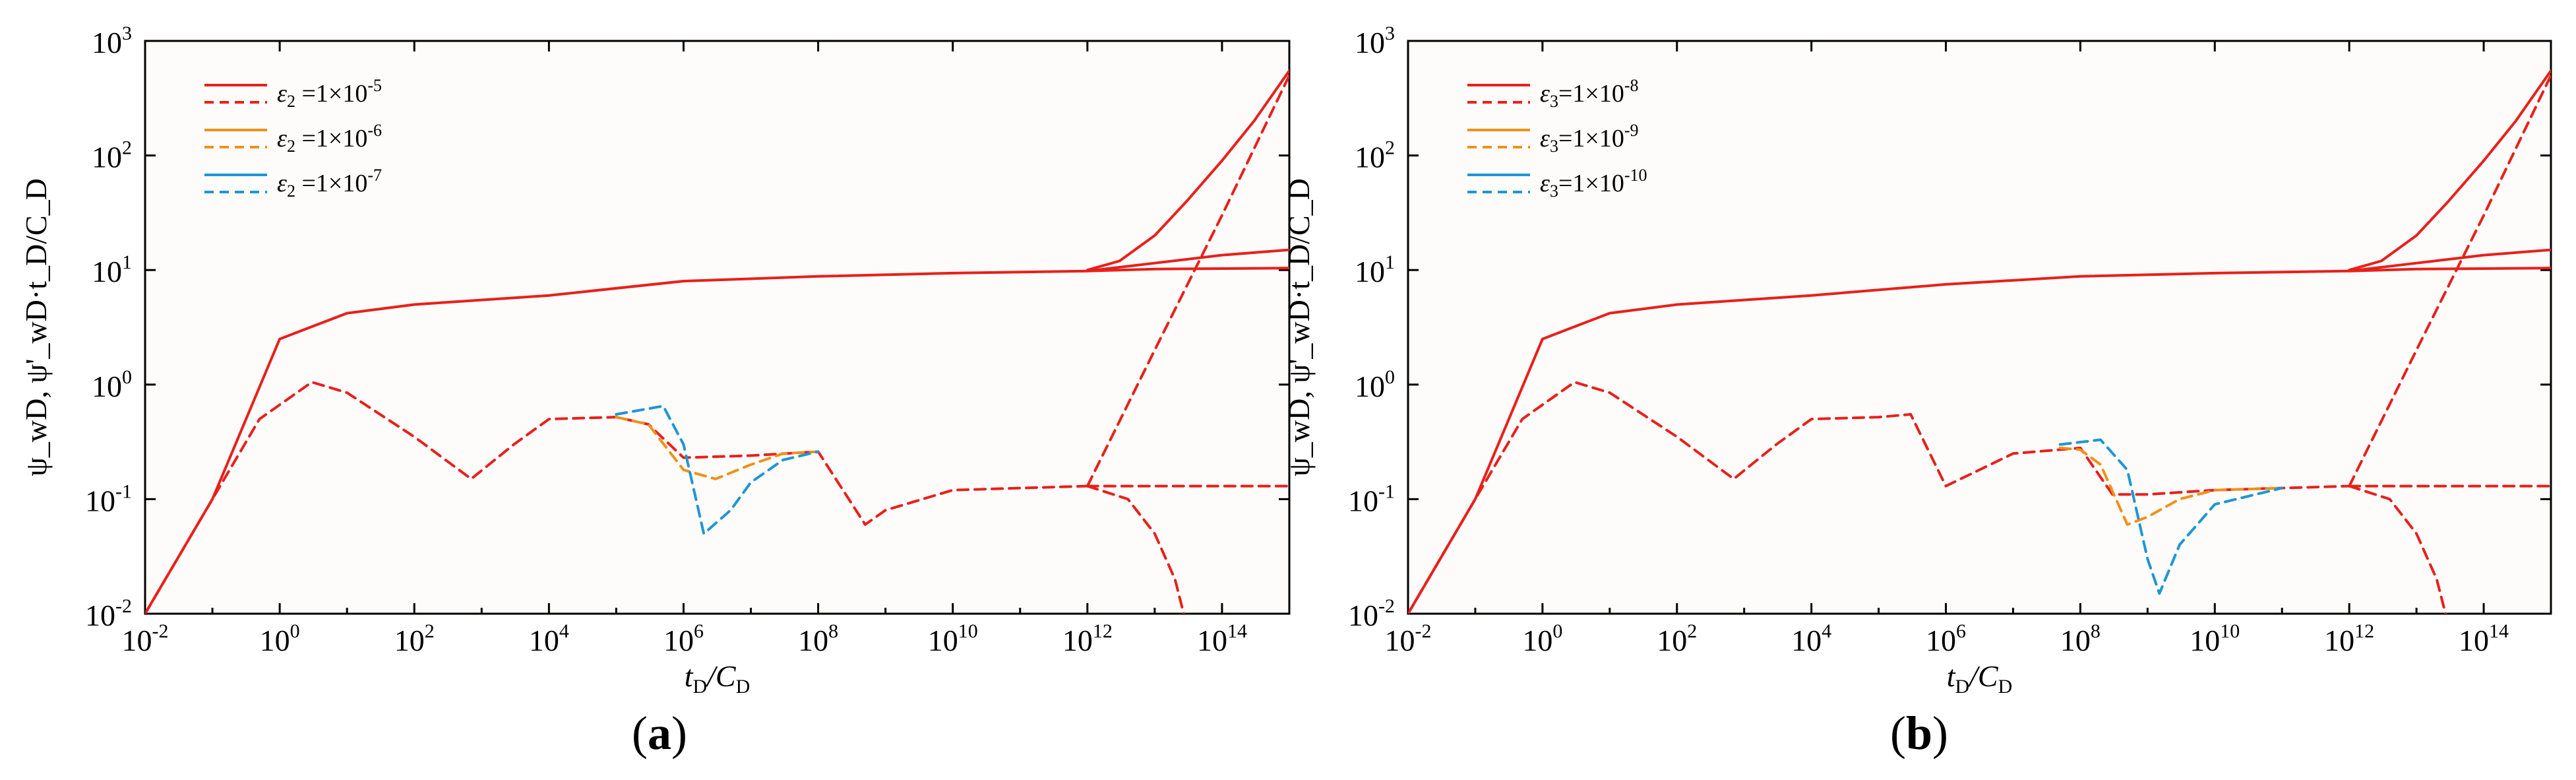 The height and width of the screenshot is (780, 2576). I want to click on y-tick-label: 10⁻¹, so click(108, 498).